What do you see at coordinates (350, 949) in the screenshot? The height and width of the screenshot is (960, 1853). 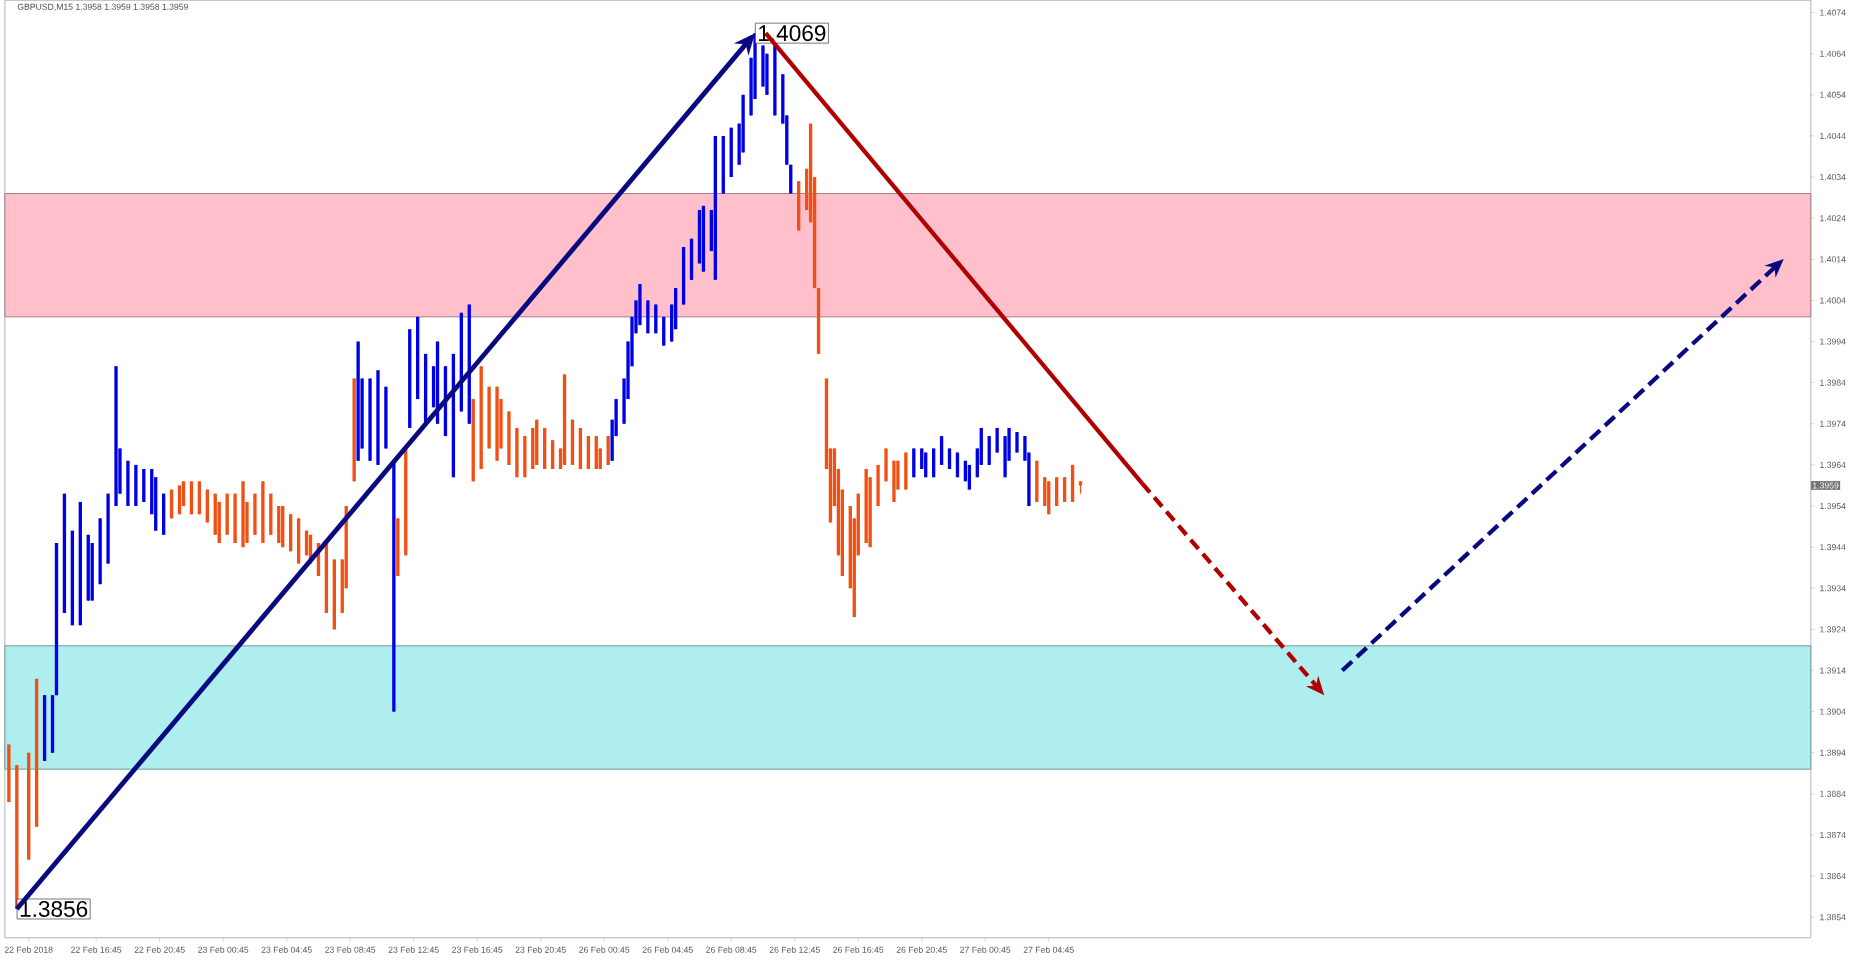 I see `x-tick-label: 23 Feb 08:45` at bounding box center [350, 949].